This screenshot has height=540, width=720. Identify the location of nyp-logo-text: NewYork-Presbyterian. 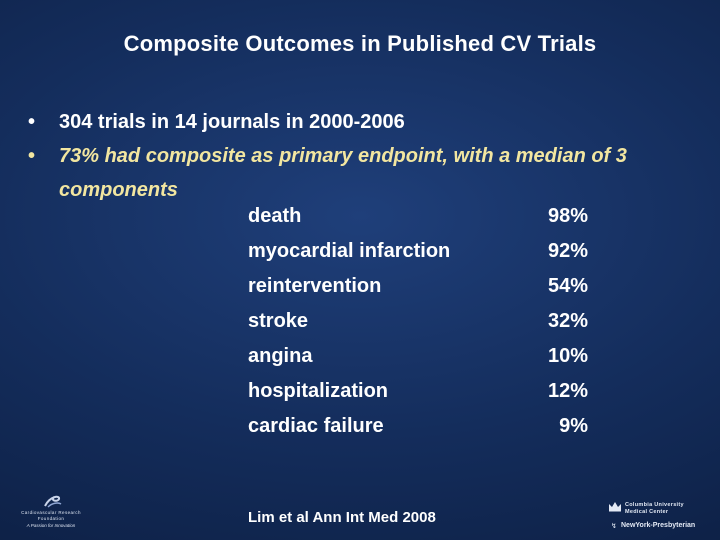
(658, 525).